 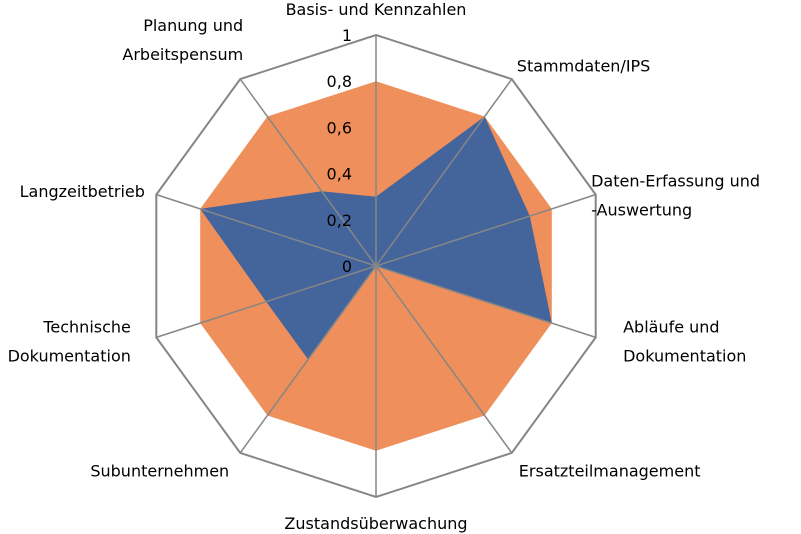 What do you see at coordinates (671, 327) in the screenshot?
I see `category-label-line: Abläufe und` at bounding box center [671, 327].